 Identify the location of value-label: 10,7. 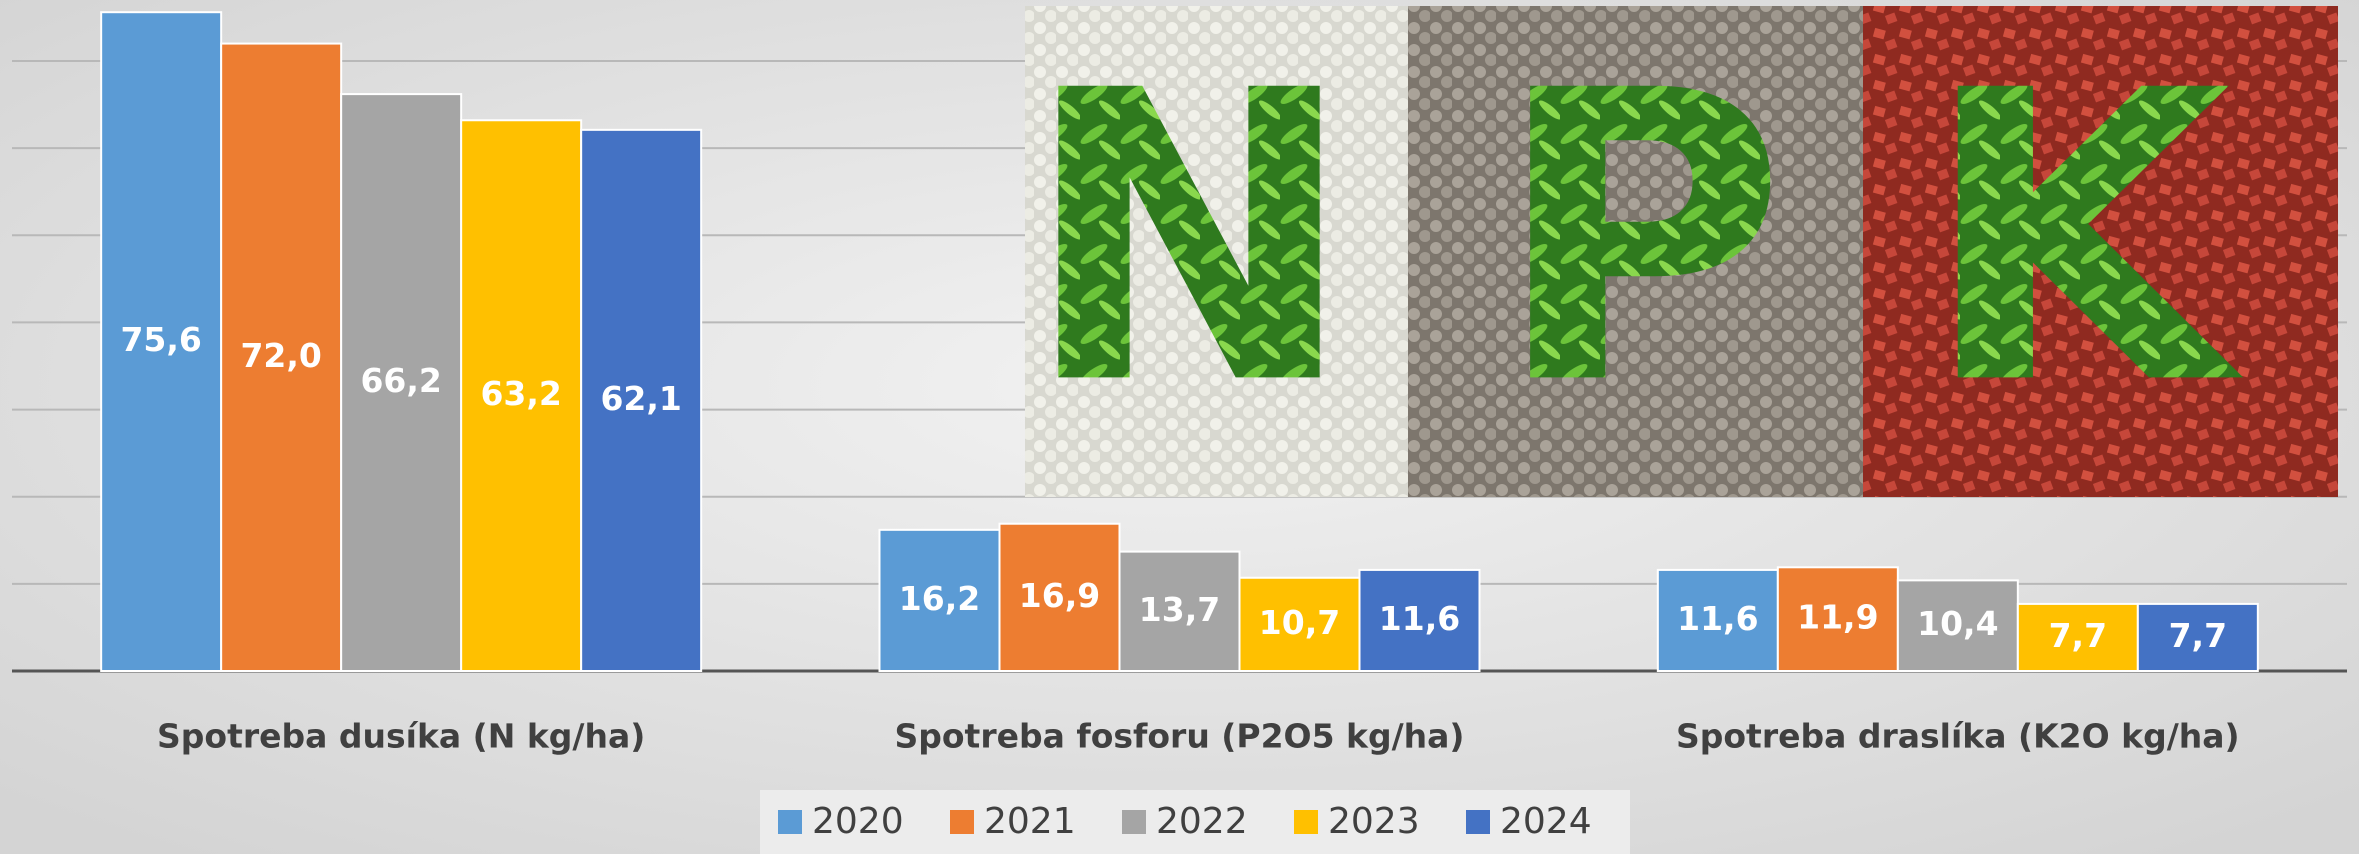
(1299, 622).